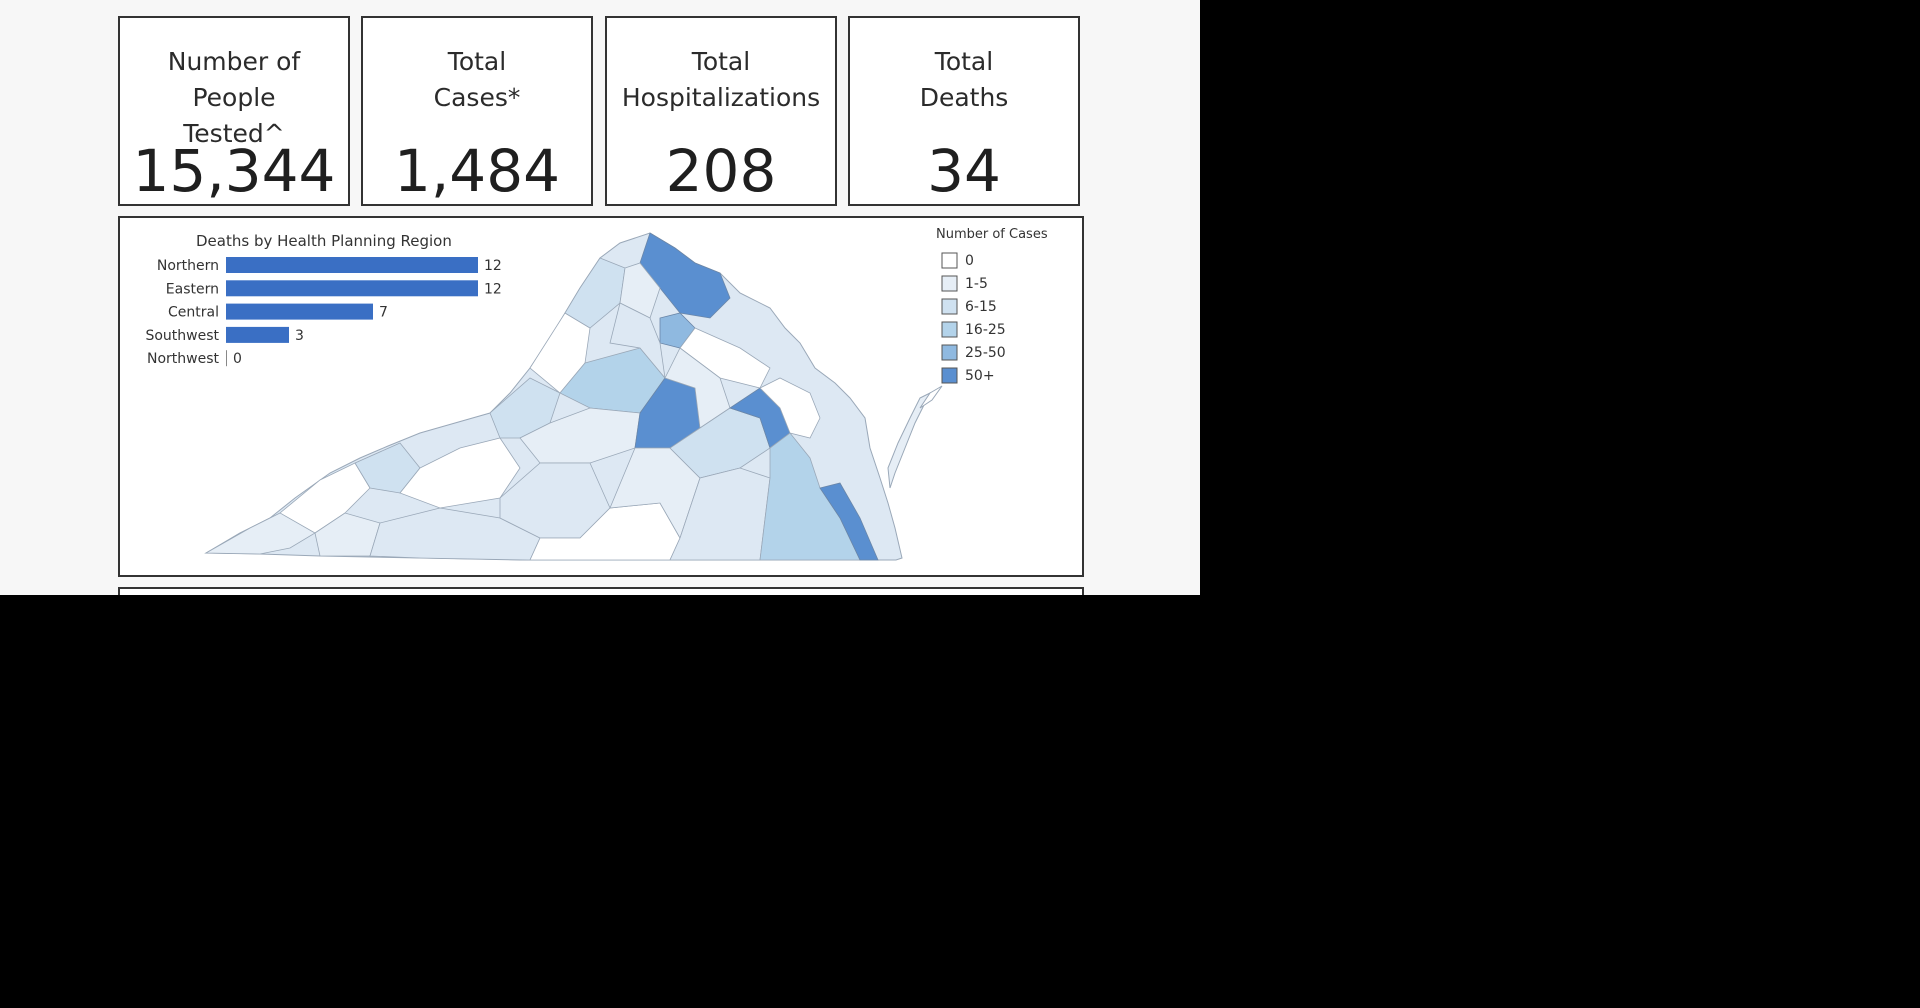 The height and width of the screenshot is (1008, 1920). What do you see at coordinates (234, 171) in the screenshot?
I see `stat-value-tested: 15,344` at bounding box center [234, 171].